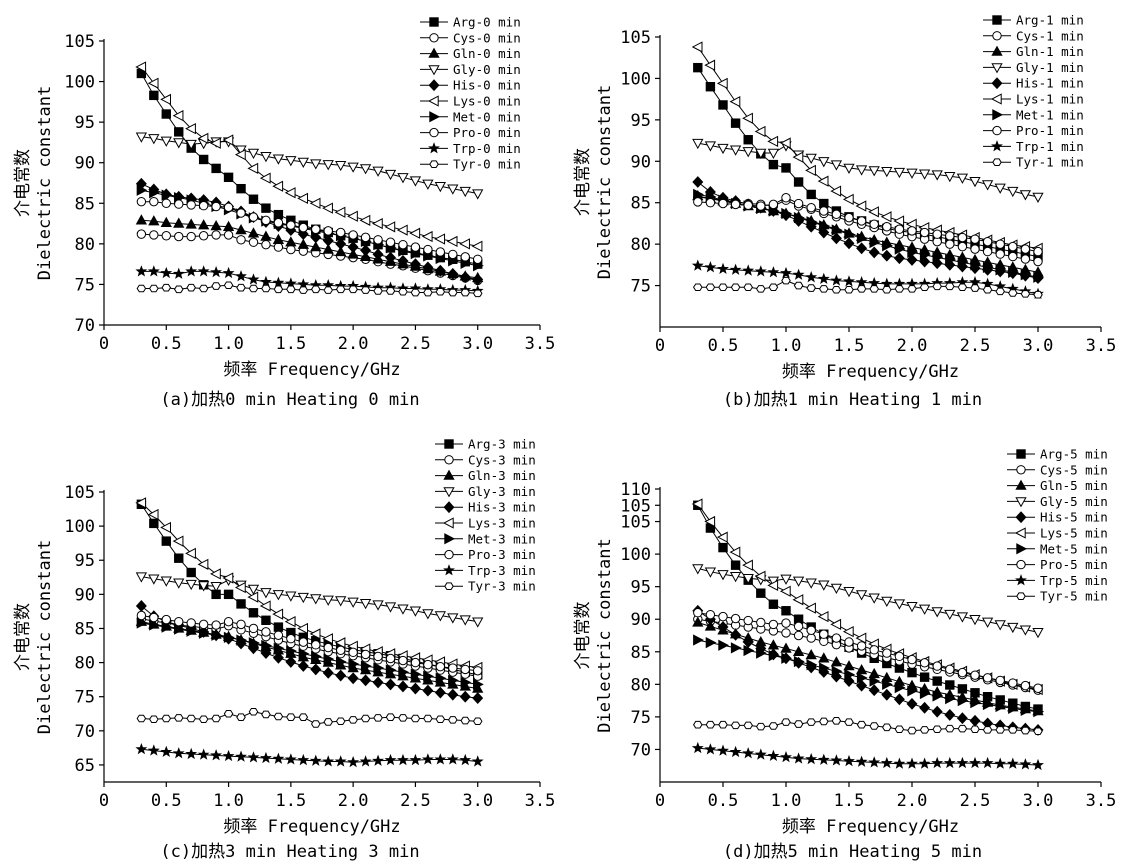 Image resolution: width=1125 pixels, height=867 pixels. Describe the element at coordinates (85, 326) in the screenshot. I see `y-tick-label: 70` at that location.